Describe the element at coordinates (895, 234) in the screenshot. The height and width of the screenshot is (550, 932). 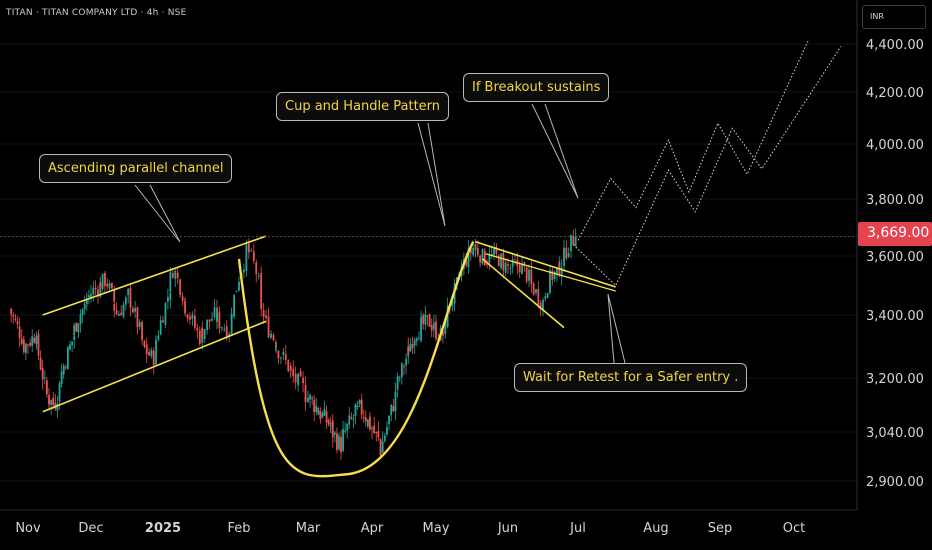
I see `current-price-tag: 3,669.00` at that location.